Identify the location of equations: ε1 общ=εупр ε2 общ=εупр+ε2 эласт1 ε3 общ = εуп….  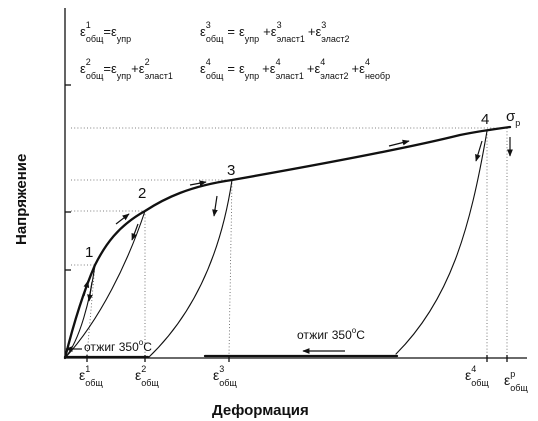
(235, 50).